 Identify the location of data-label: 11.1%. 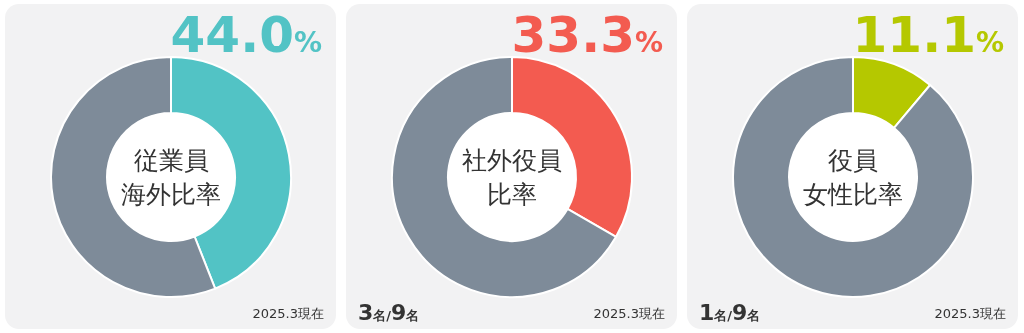
(928, 35).